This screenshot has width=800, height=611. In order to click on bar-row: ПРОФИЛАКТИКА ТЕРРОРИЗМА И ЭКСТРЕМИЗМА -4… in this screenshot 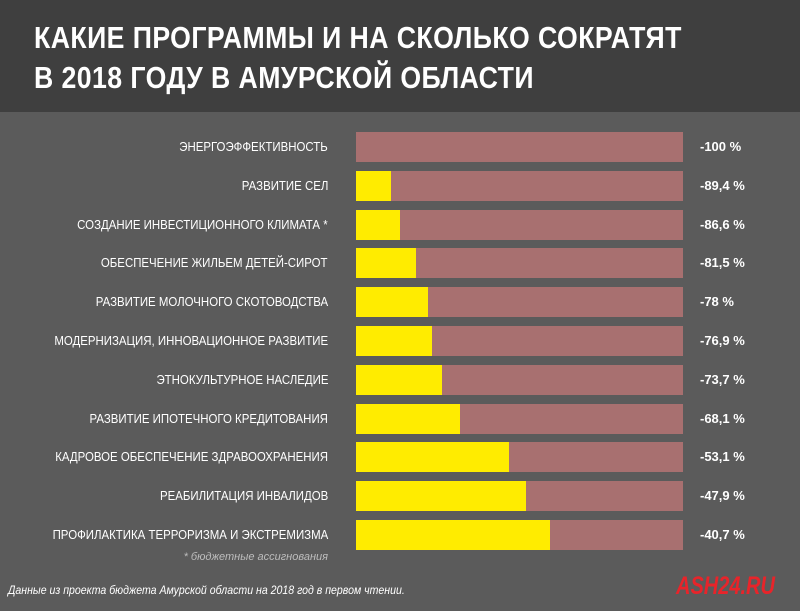, I will do `click(400, 535)`.